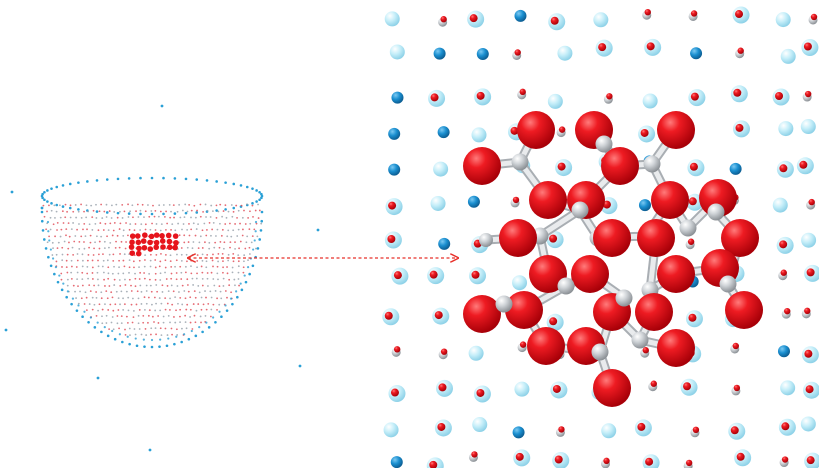 The height and width of the screenshot is (468, 819). What do you see at coordinates (728, 284) in the screenshot?
I see `carbon-atom` at bounding box center [728, 284].